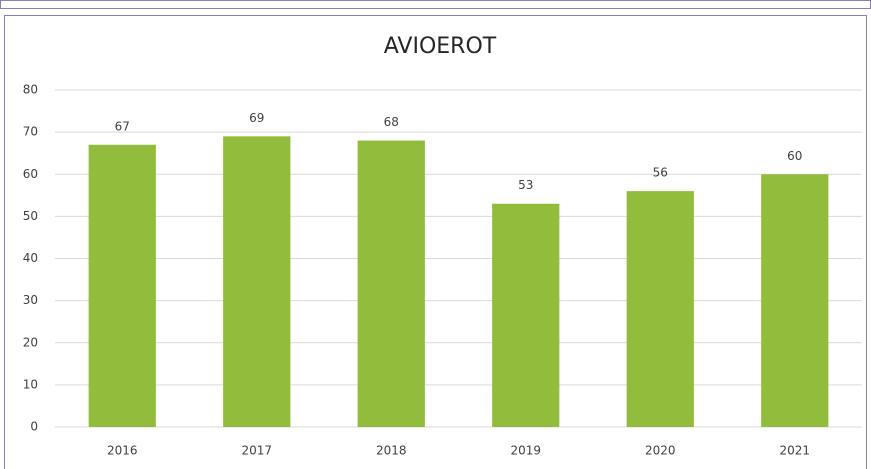 The image size is (871, 469). What do you see at coordinates (30, 384) in the screenshot?
I see `y-tick-label: 10` at bounding box center [30, 384].